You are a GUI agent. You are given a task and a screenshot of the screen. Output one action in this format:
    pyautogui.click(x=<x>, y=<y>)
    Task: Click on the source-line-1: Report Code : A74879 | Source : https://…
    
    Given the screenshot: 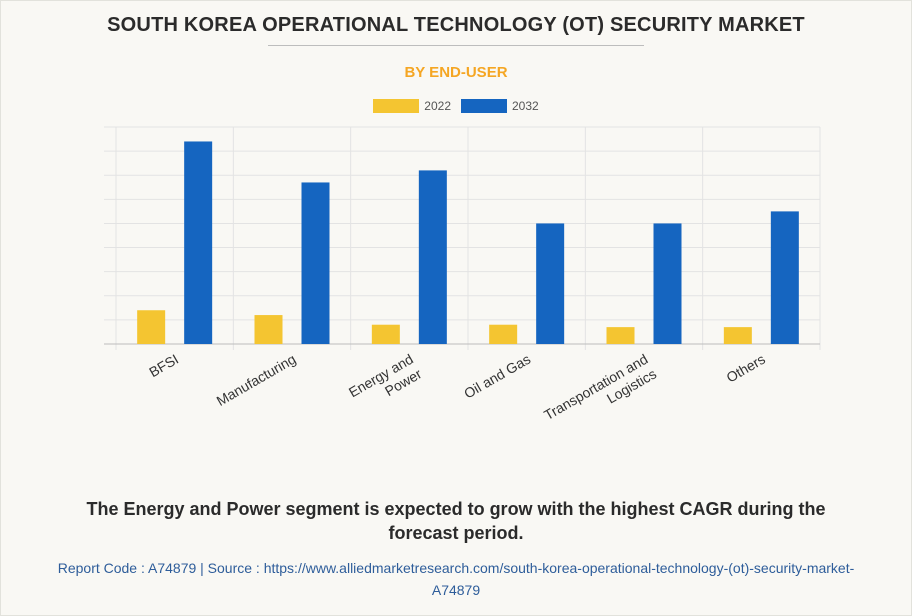 What is the action you would take?
    pyautogui.click(x=456, y=568)
    